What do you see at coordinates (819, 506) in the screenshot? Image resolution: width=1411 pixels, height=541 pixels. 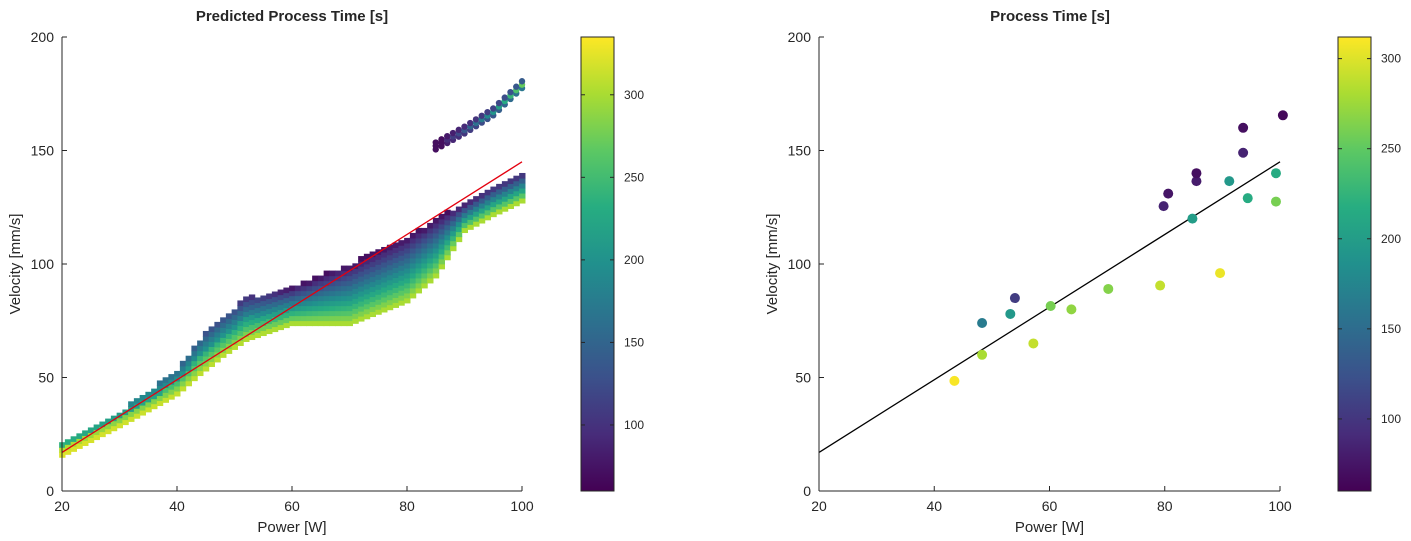 I see `x-tick-label: 20` at bounding box center [819, 506].